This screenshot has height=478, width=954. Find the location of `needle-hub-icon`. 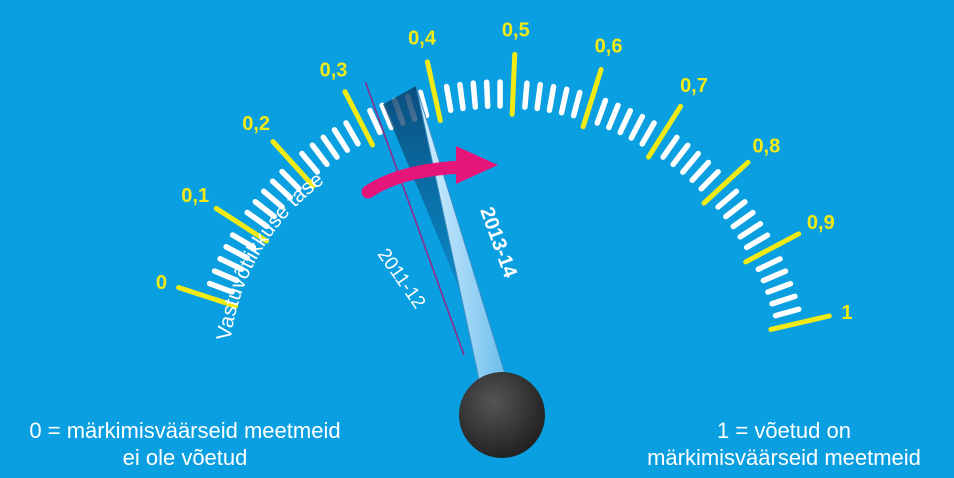

needle-hub-icon is located at coordinates (502, 415).